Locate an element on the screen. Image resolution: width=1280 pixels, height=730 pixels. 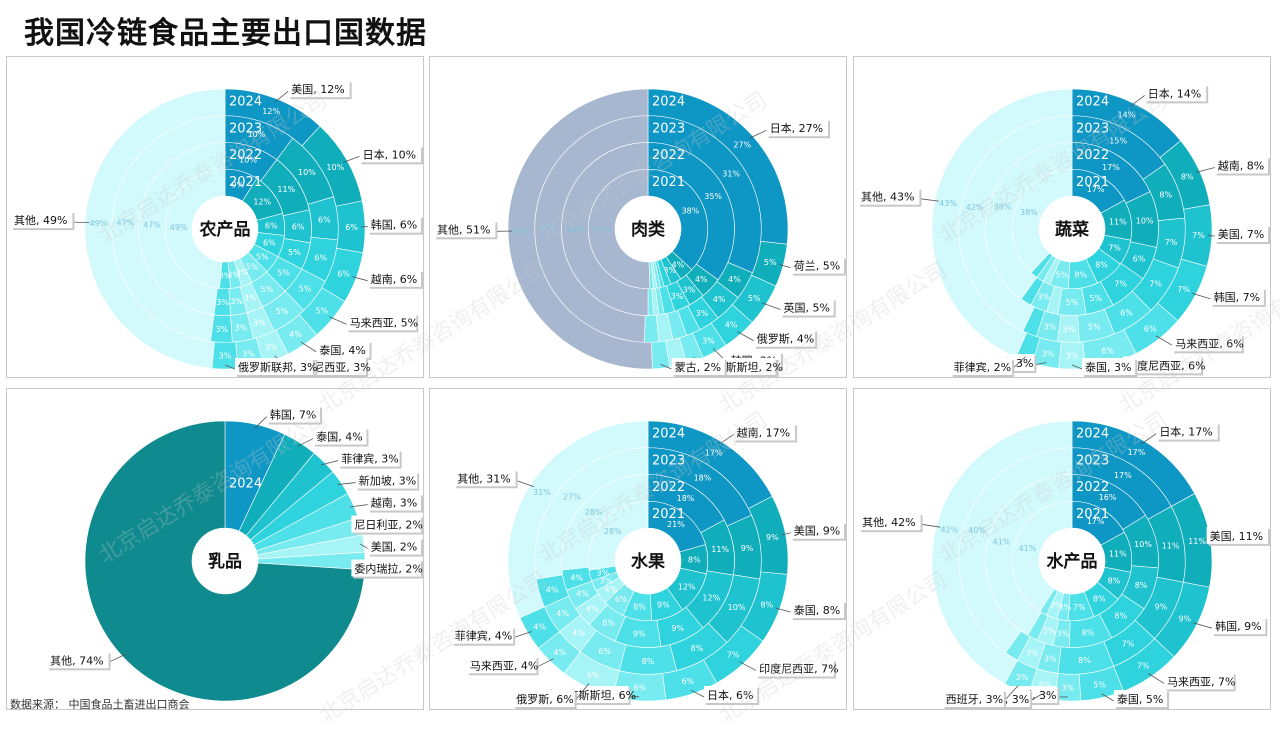
data-label-0: 38% is located at coordinates (691, 210).